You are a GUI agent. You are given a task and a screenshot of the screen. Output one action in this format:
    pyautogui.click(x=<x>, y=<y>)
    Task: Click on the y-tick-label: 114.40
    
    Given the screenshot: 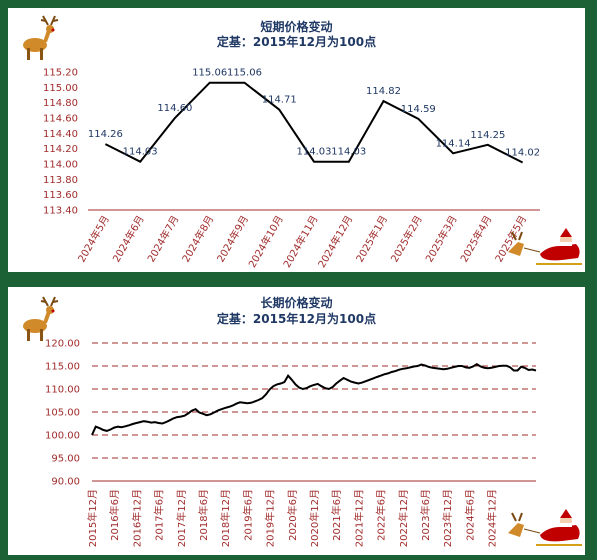 What is the action you would take?
    pyautogui.click(x=60, y=134)
    